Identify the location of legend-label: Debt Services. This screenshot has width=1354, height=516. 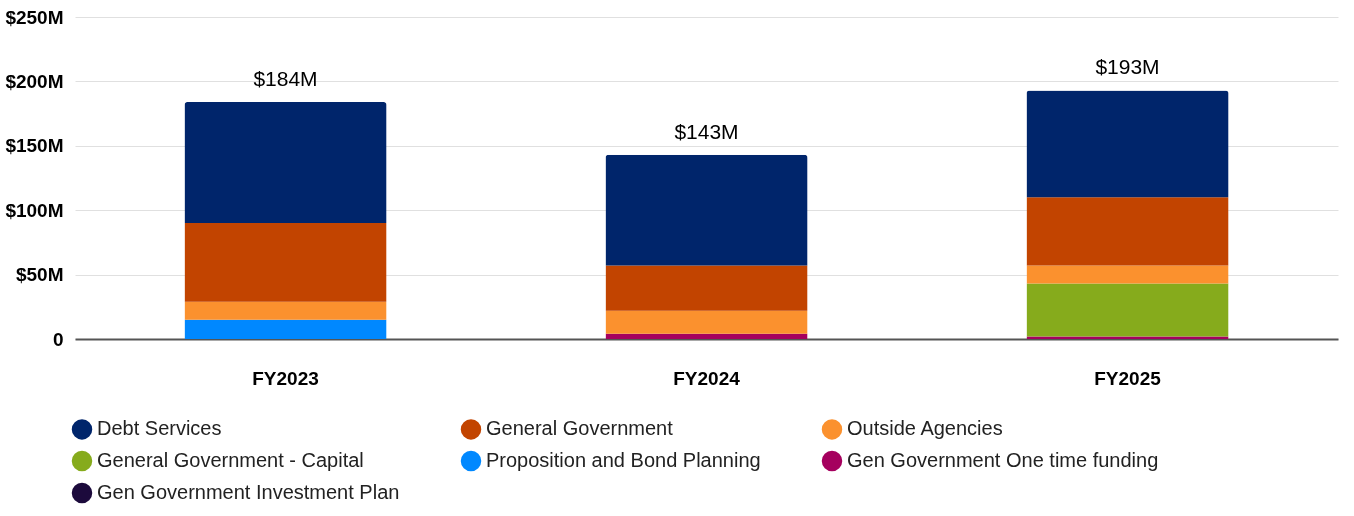
(159, 428).